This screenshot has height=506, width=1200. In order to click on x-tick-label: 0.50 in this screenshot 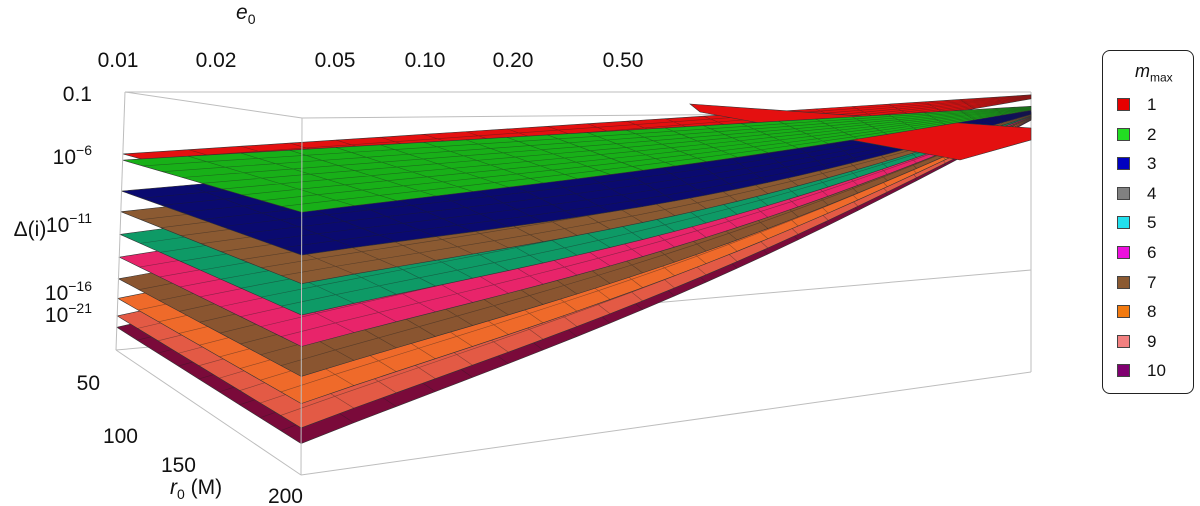, I will do `click(623, 60)`.